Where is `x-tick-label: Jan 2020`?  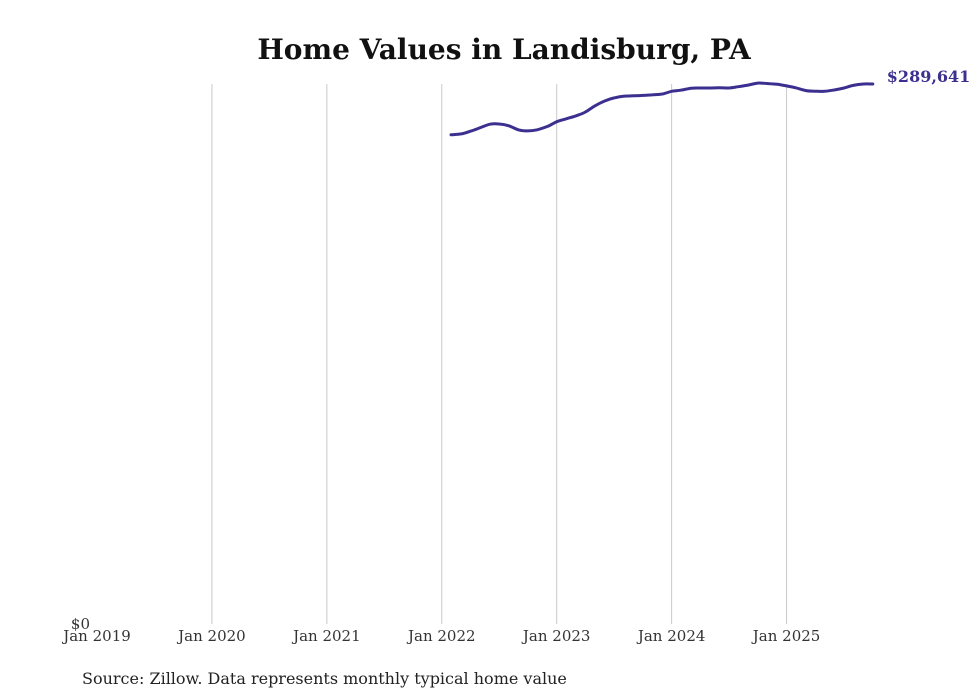
x-tick-label: Jan 2020 is located at coordinates (211, 636).